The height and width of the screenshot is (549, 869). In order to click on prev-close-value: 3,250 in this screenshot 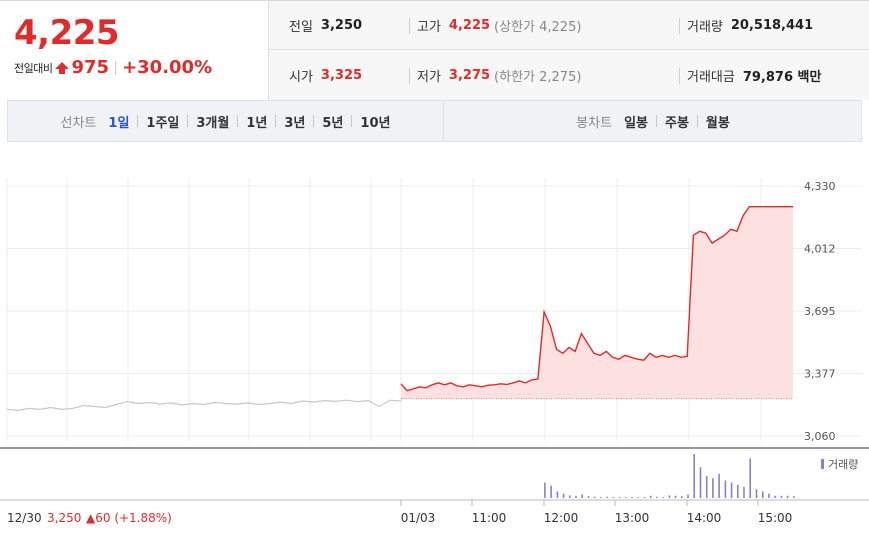, I will do `click(341, 25)`.